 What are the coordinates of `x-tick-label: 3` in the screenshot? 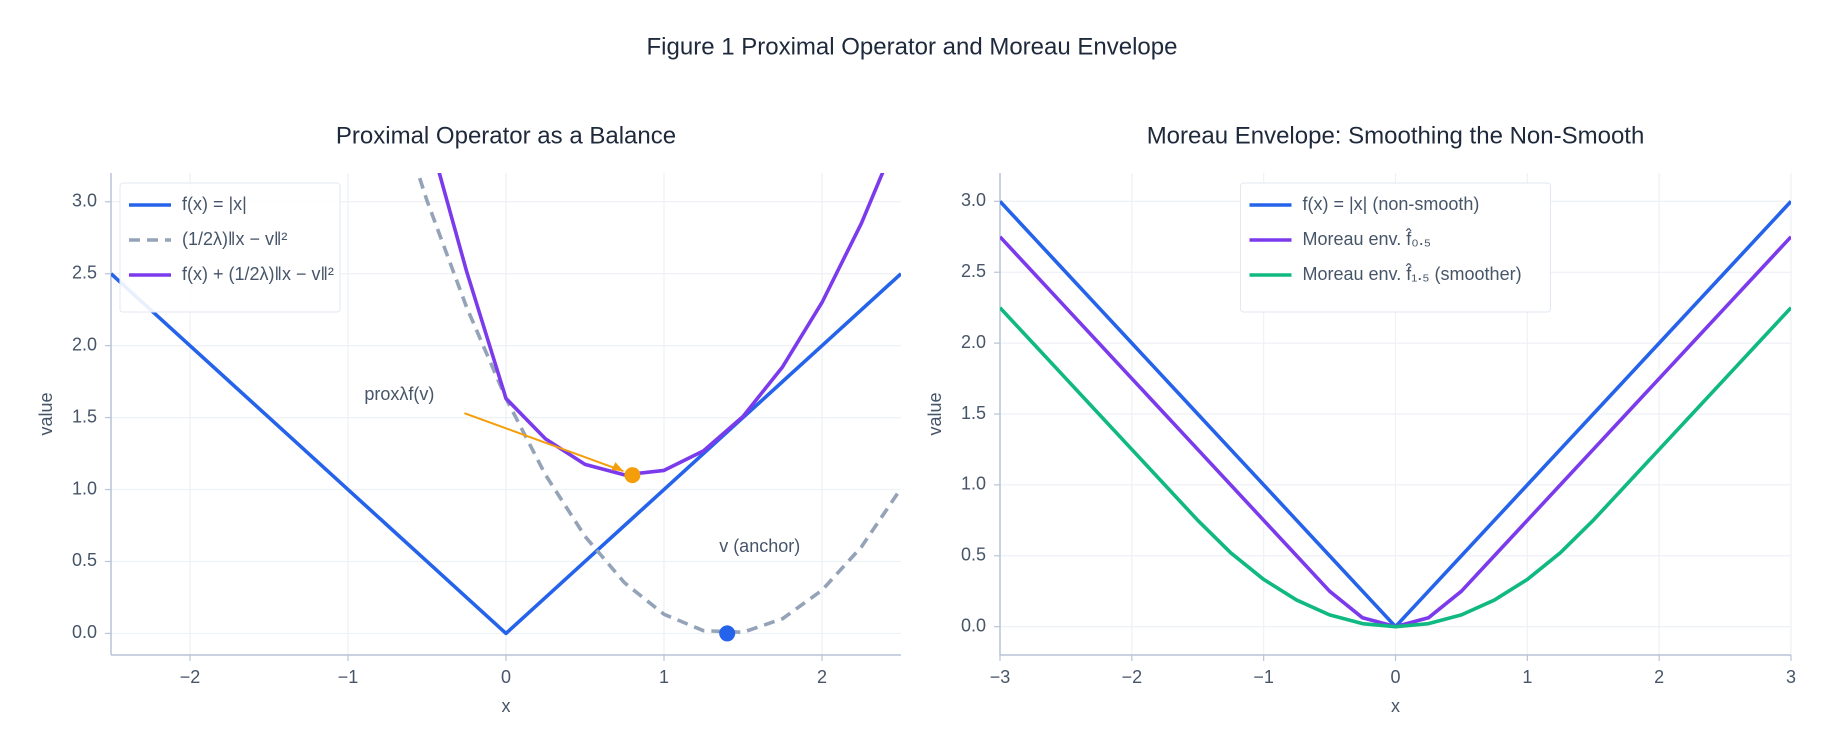 It's located at (1791, 677).